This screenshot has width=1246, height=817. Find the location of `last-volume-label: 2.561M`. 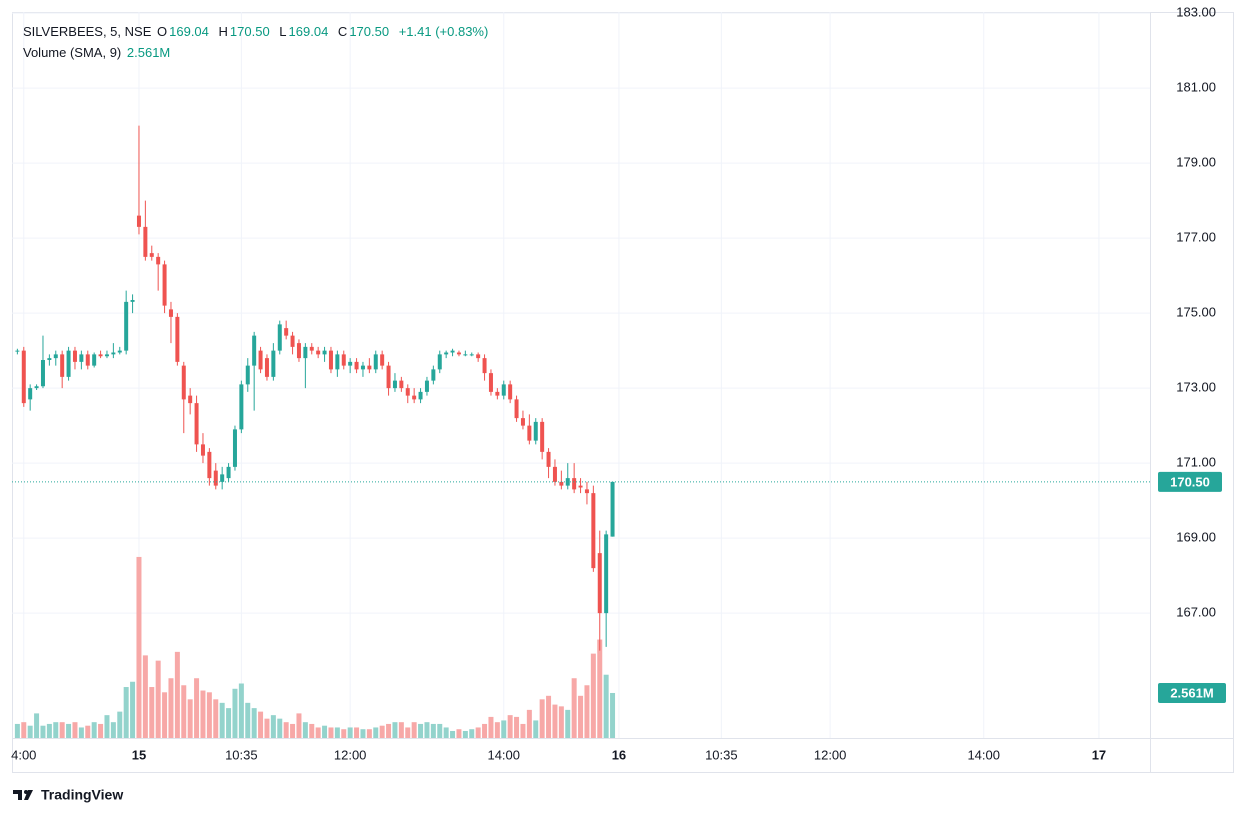

last-volume-label: 2.561M is located at coordinates (1191, 692).